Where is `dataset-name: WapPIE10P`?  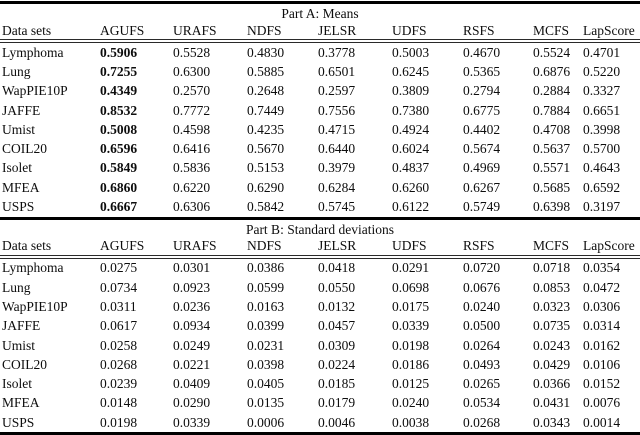
dataset-name: WapPIE10P is located at coordinates (35, 91).